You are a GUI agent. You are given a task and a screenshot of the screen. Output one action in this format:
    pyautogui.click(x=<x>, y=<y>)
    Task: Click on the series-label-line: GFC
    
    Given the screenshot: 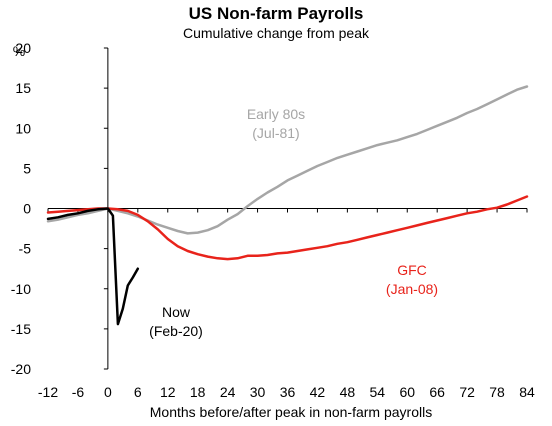 What is the action you would take?
    pyautogui.click(x=412, y=270)
    